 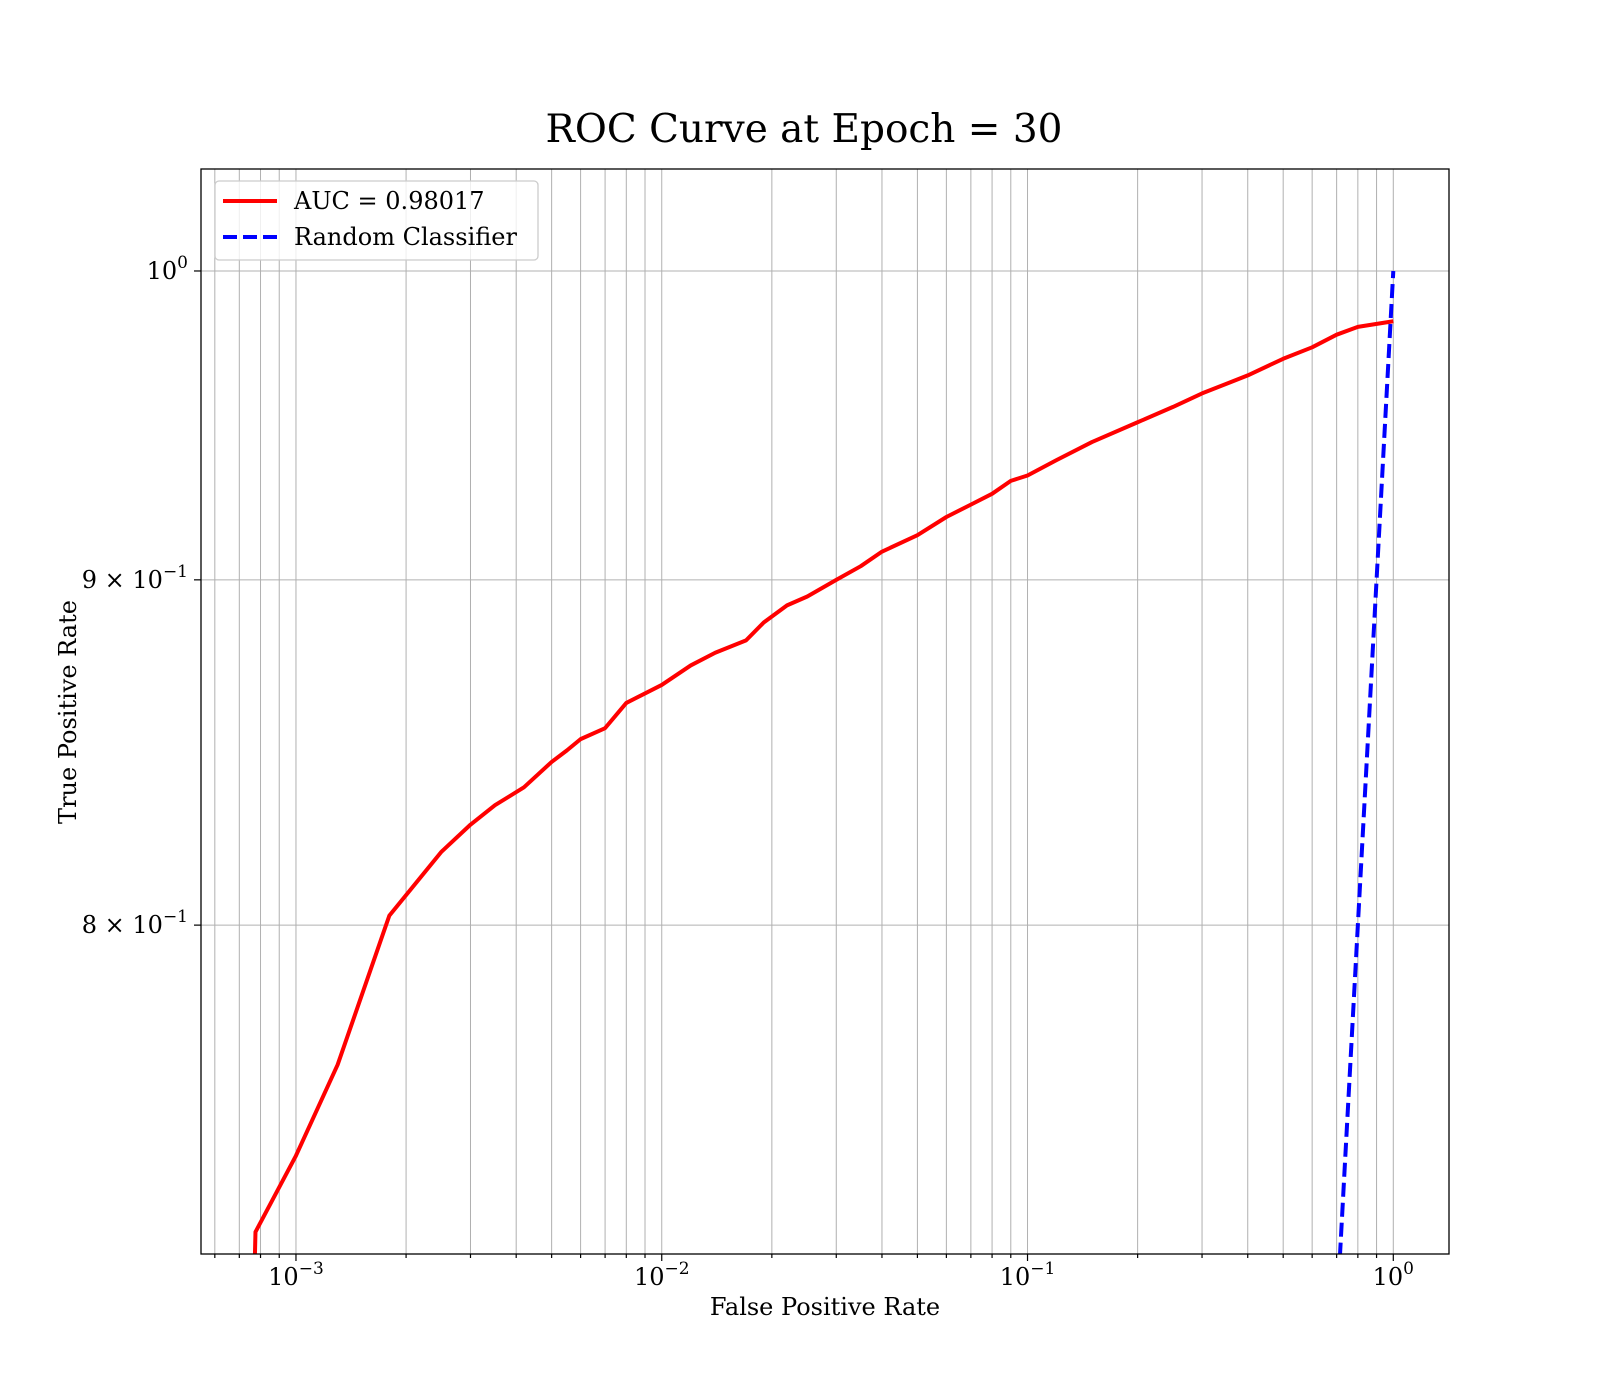 I want to click on y-axis-label: True Positive Rate, so click(x=68, y=712).